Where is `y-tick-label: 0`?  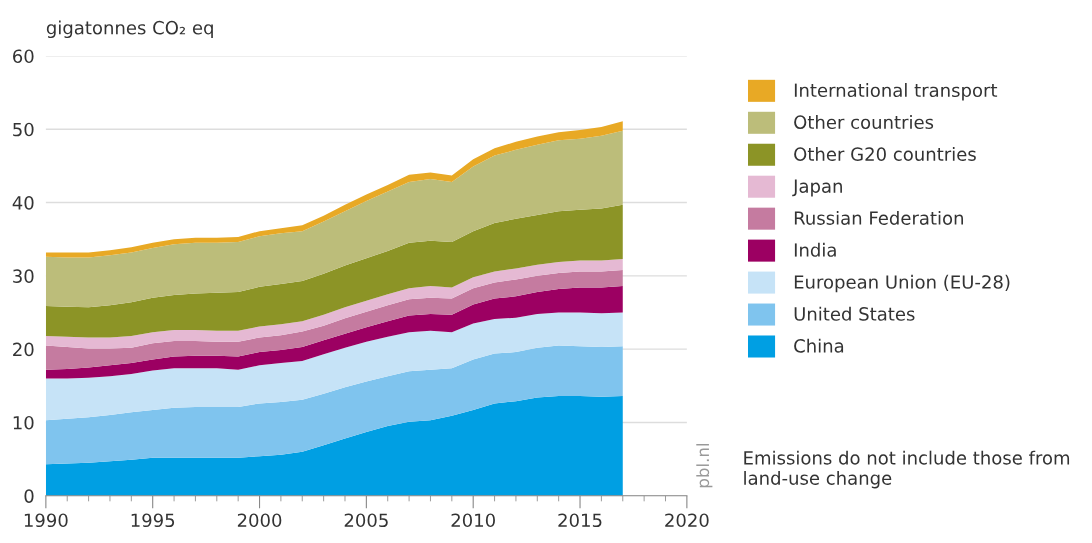 y-tick-label: 0 is located at coordinates (29, 496).